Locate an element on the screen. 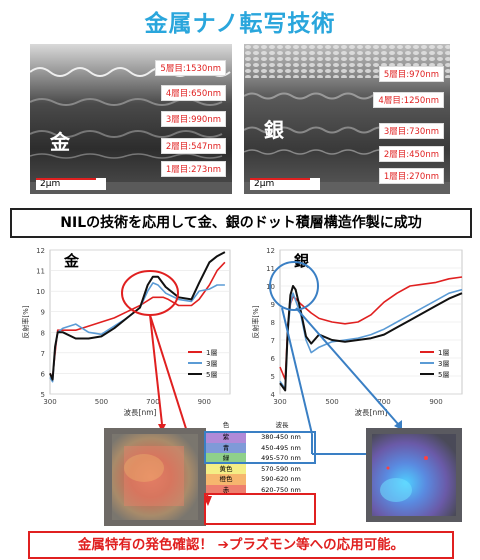  arrow-silver-table is located at coordinates (297, 371).